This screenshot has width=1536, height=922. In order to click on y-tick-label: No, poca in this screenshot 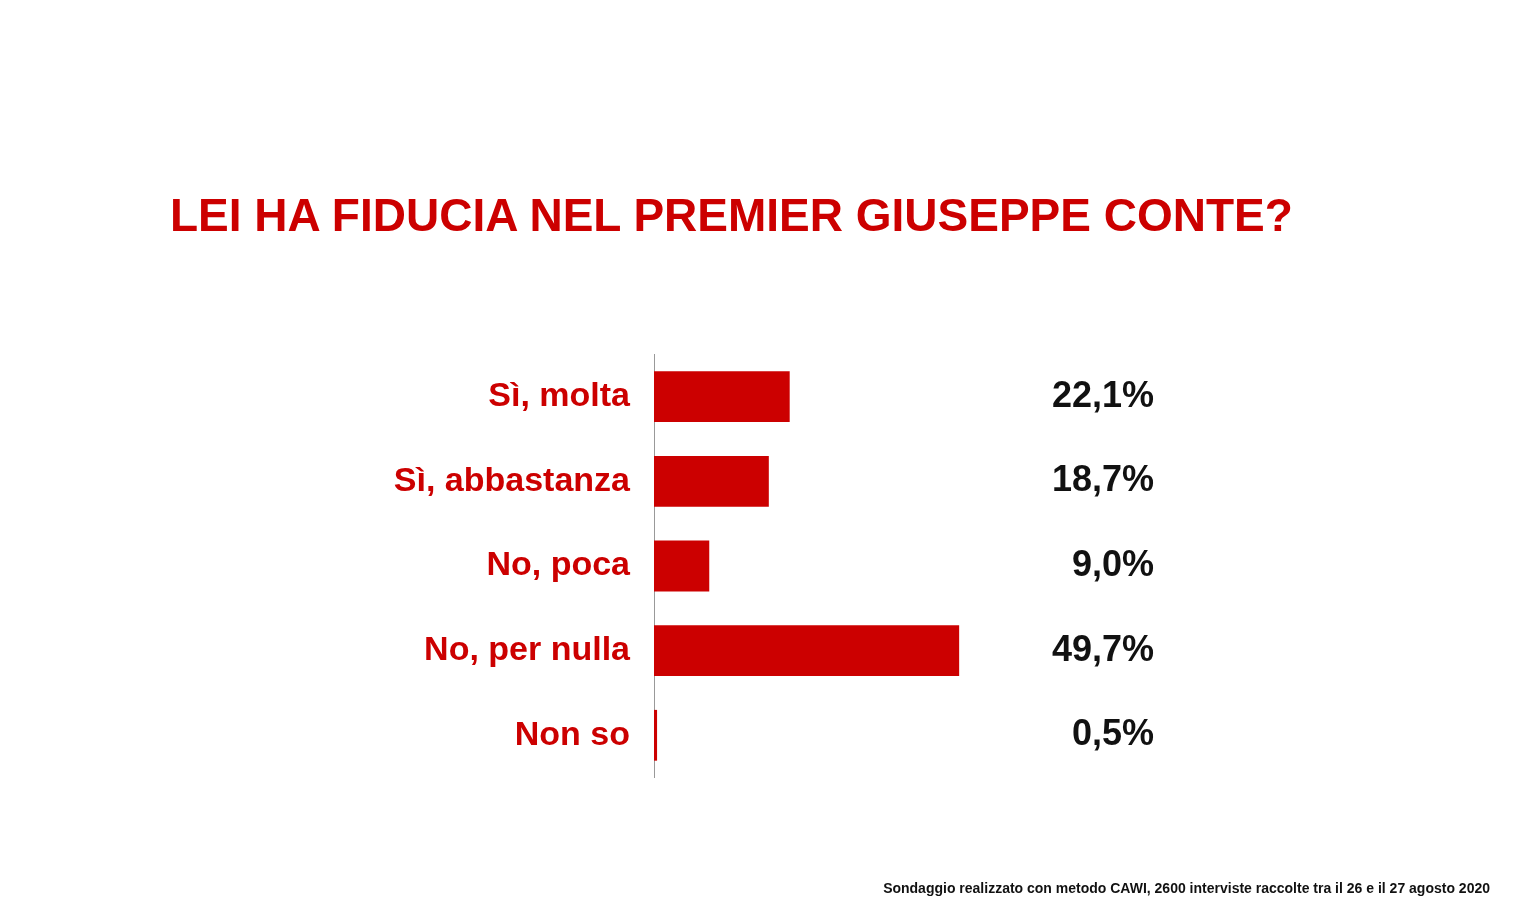, I will do `click(559, 563)`.